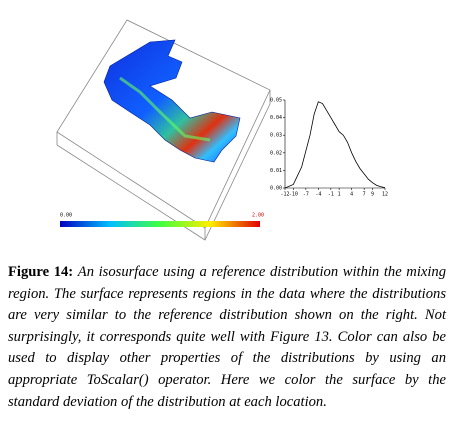 The height and width of the screenshot is (444, 454). Describe the element at coordinates (276, 153) in the screenshot. I see `y-tick-label: 0.02` at that location.